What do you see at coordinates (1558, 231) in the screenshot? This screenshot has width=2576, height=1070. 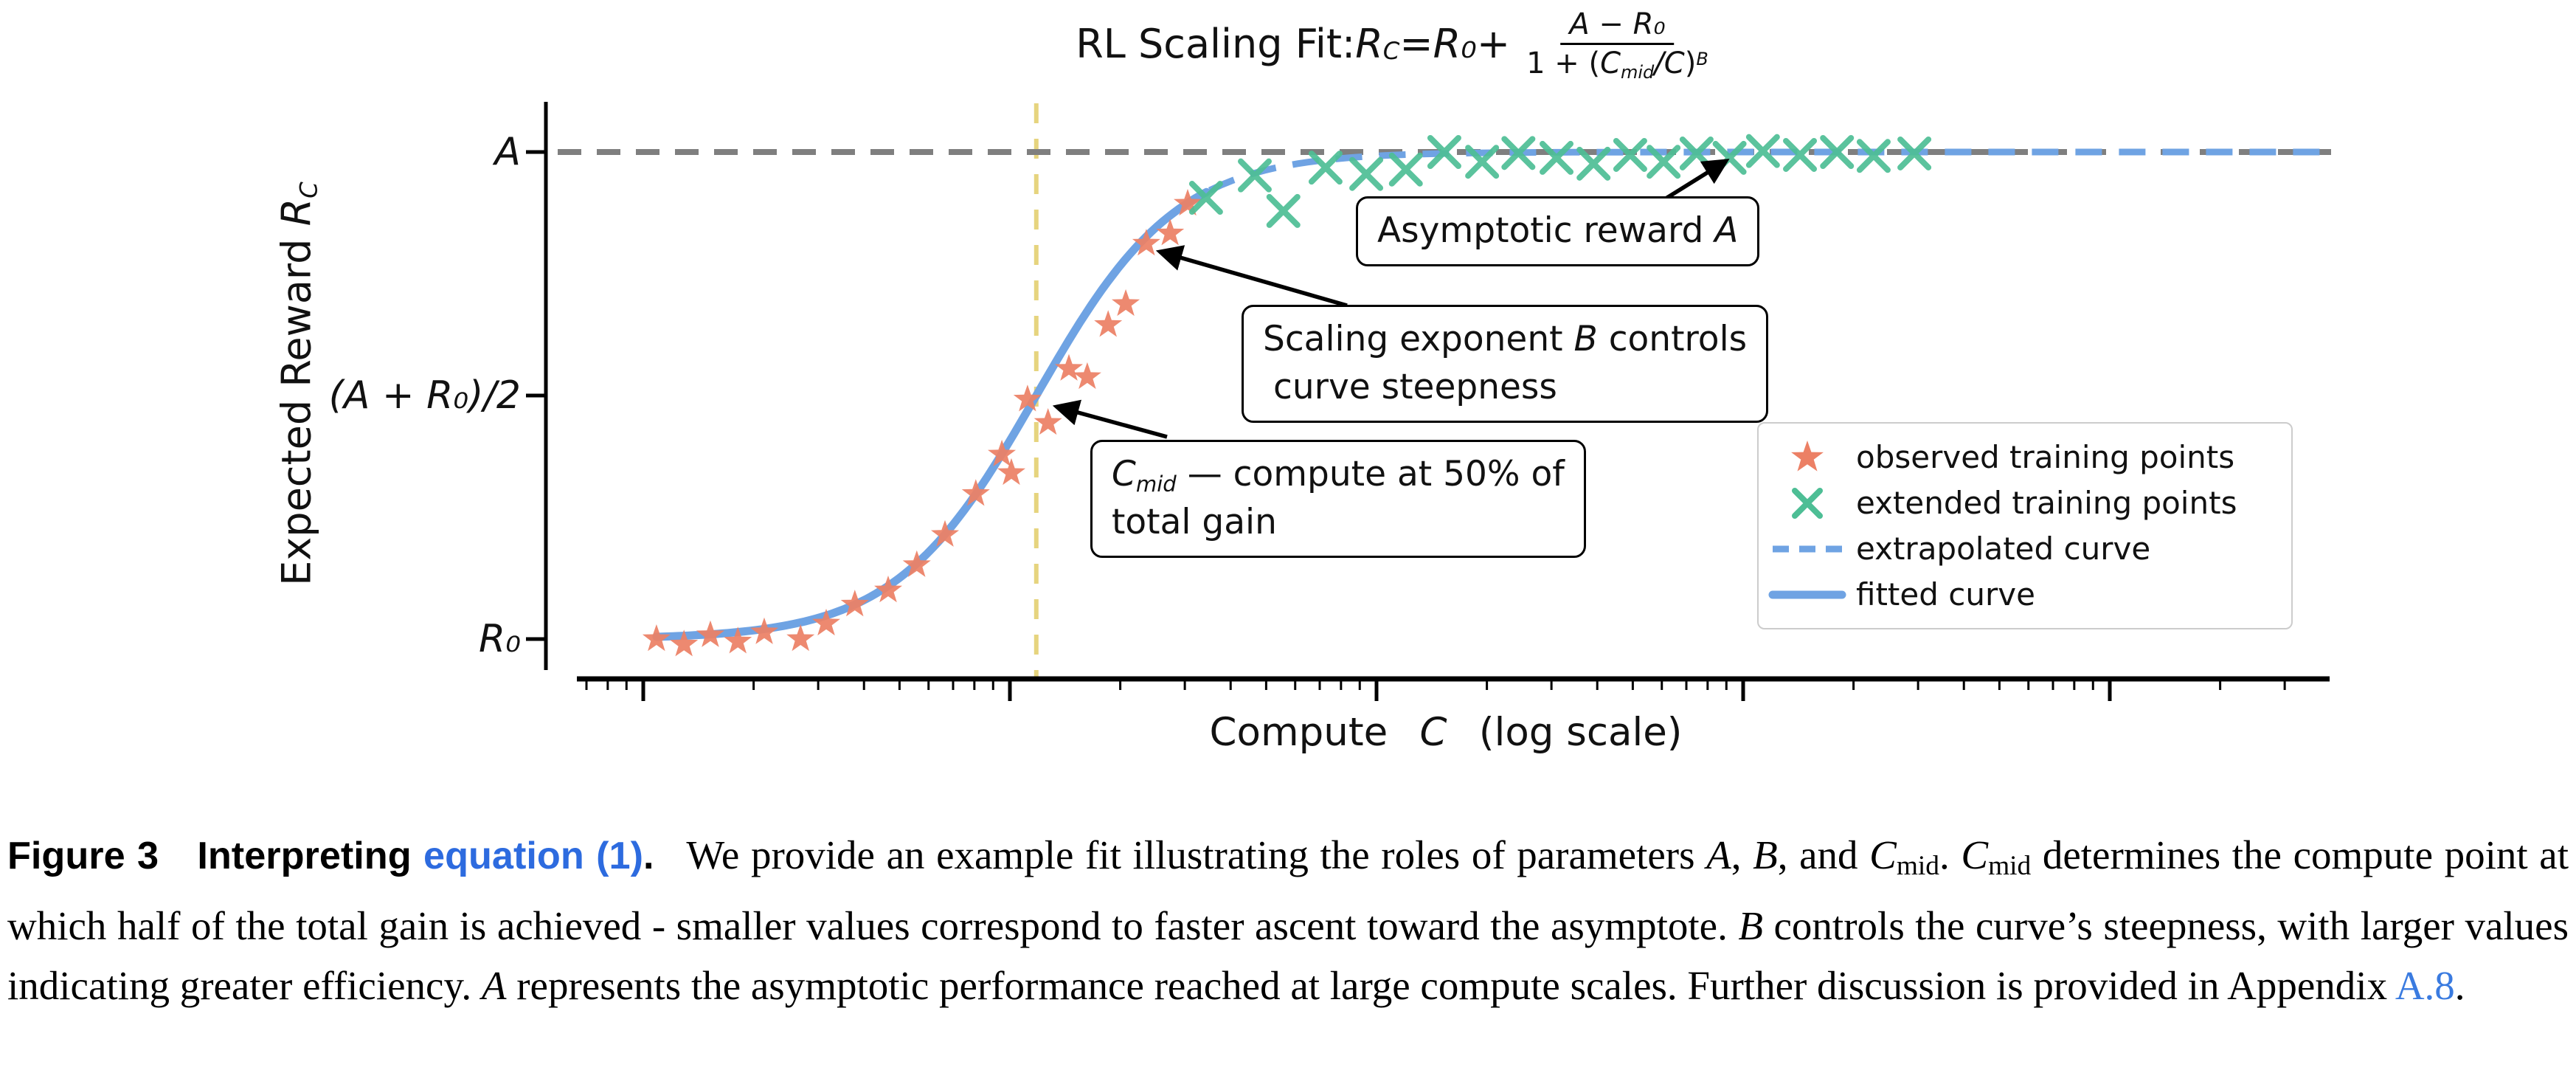 I see `annotation-asymptotic-reward: Asymptotic reward A` at bounding box center [1558, 231].